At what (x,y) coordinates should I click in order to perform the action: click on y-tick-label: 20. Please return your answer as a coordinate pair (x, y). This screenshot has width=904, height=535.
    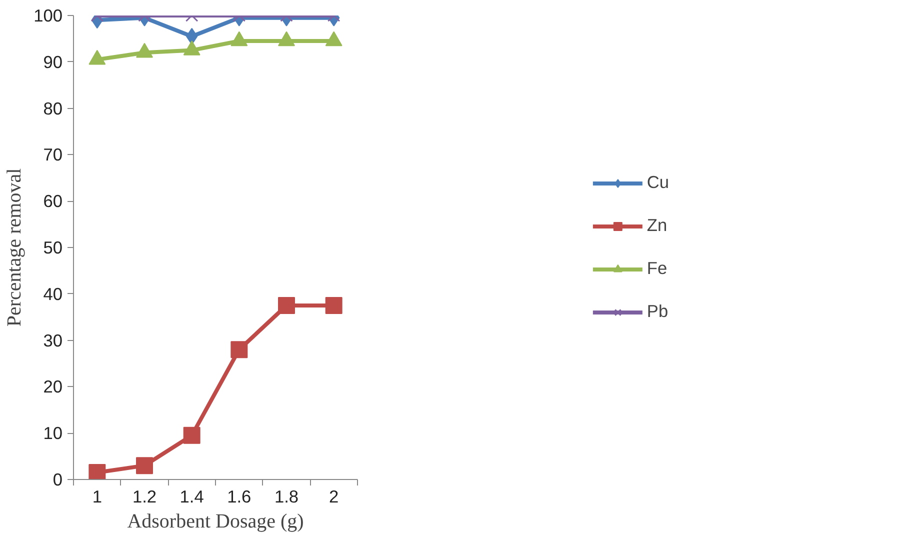
    Looking at the image, I should click on (53, 386).